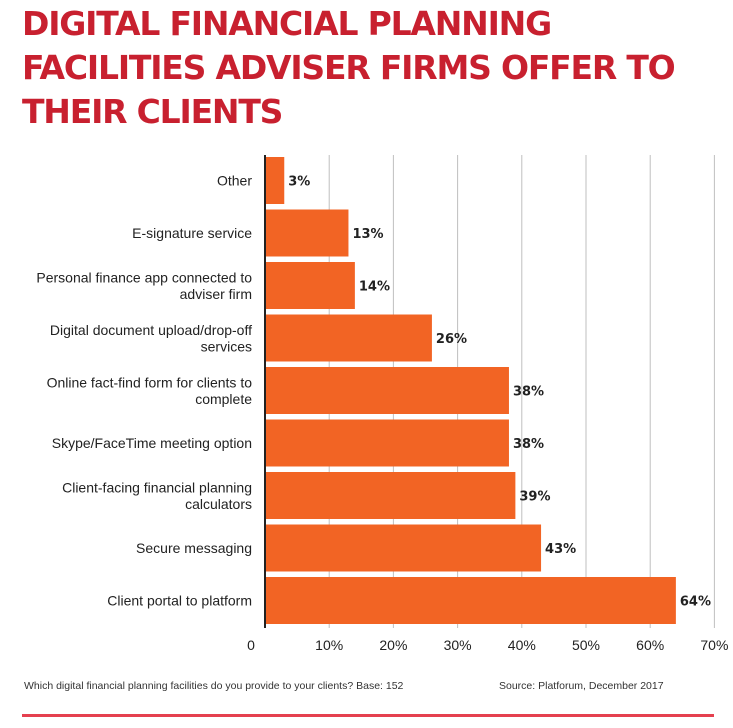 Image resolution: width=733 pixels, height=728 pixels. Describe the element at coordinates (151, 330) in the screenshot. I see `category-label: Digital document upload/drop-off` at that location.